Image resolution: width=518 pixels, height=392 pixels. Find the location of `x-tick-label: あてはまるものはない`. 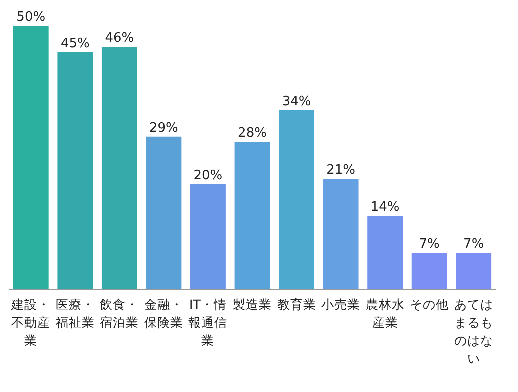

x-tick-label: あてはまるものはない is located at coordinates (474, 332).